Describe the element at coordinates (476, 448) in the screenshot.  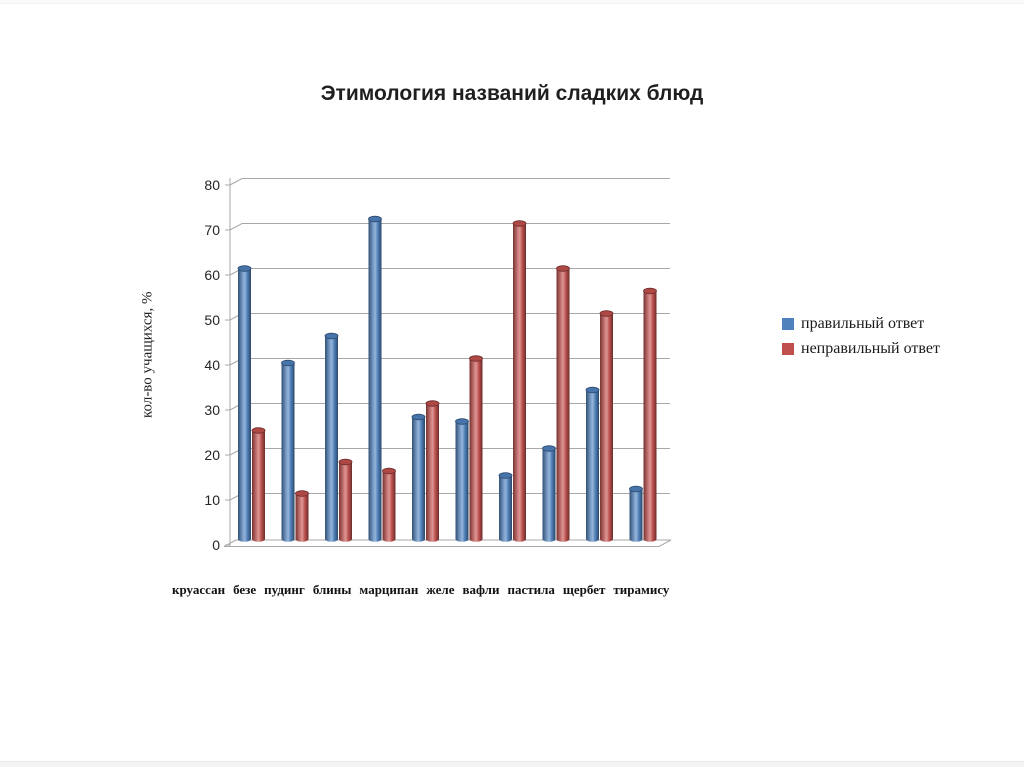
I see `bar-желе-incorrect` at that location.